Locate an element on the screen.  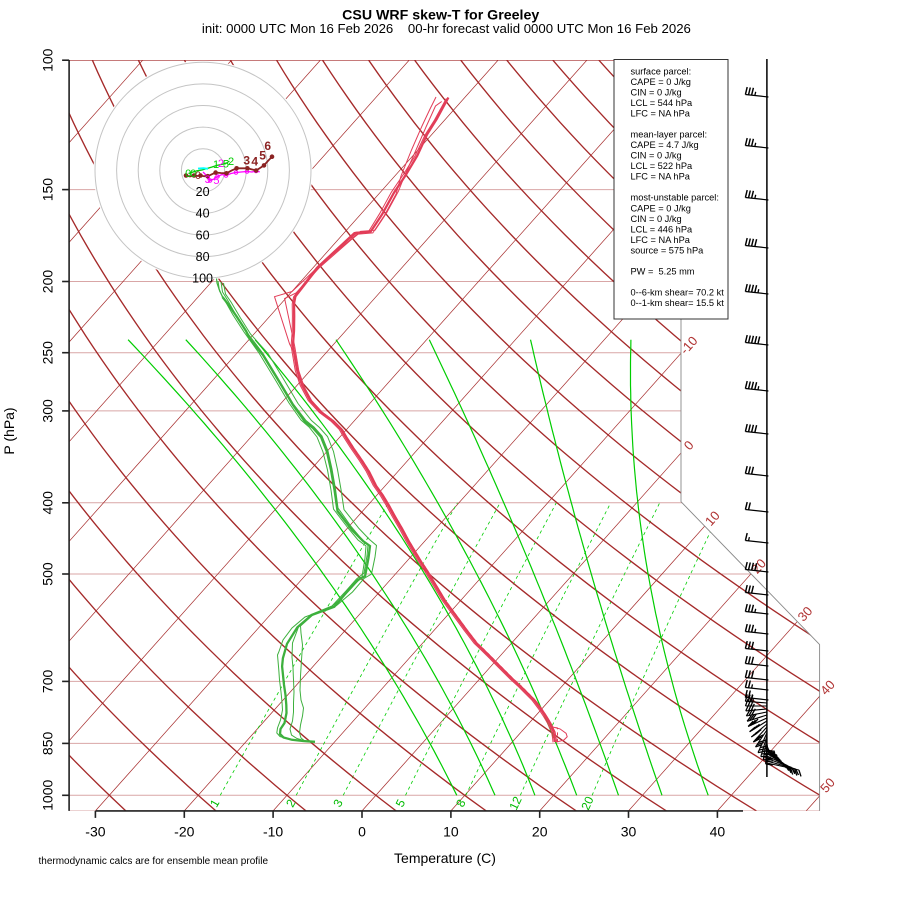
svg-text: source = 575 hPa is located at coordinates (668, 250).